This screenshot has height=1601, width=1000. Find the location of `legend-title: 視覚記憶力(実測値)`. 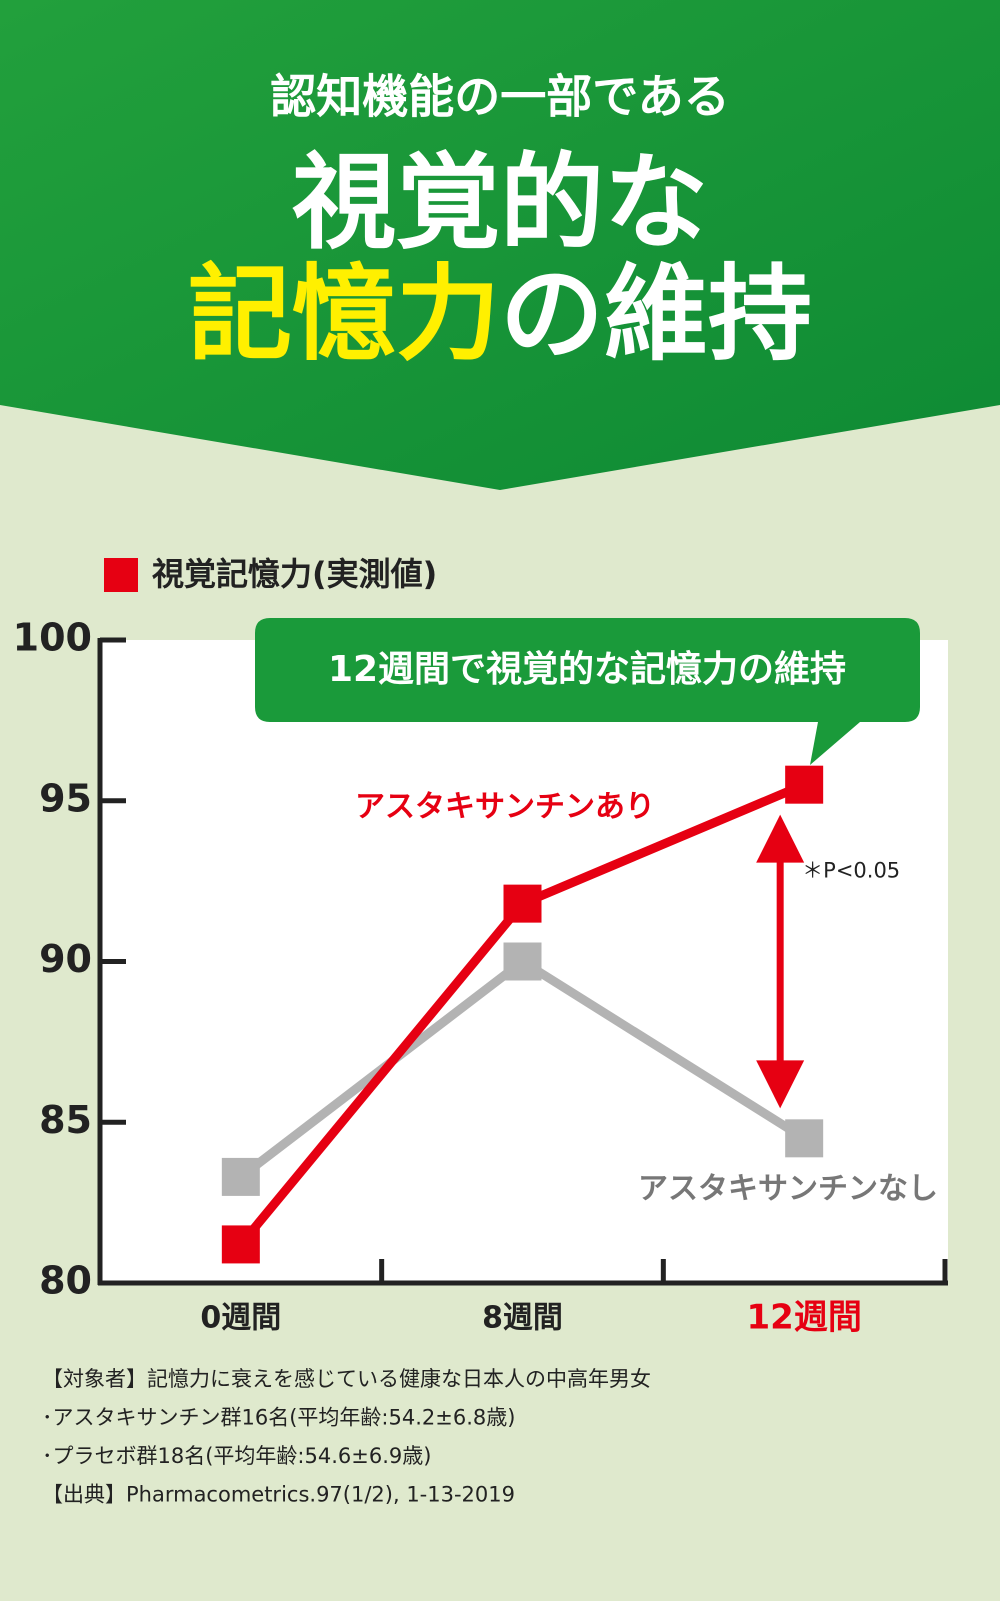

legend-title: 視覚記憶力(実測値) is located at coordinates (294, 574).